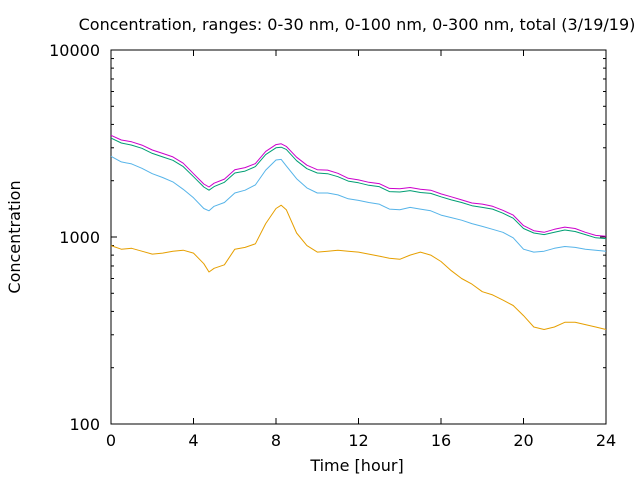  What do you see at coordinates (356, 465) in the screenshot?
I see `x-axis-label: Time [hour]` at bounding box center [356, 465].